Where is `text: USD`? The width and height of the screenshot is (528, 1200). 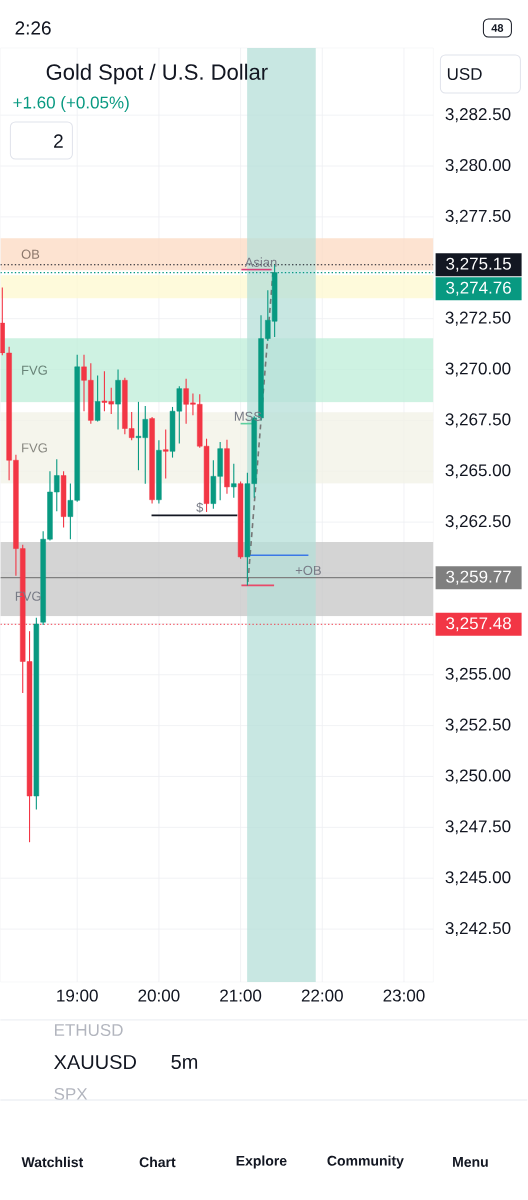
text: USD is located at coordinates (465, 74).